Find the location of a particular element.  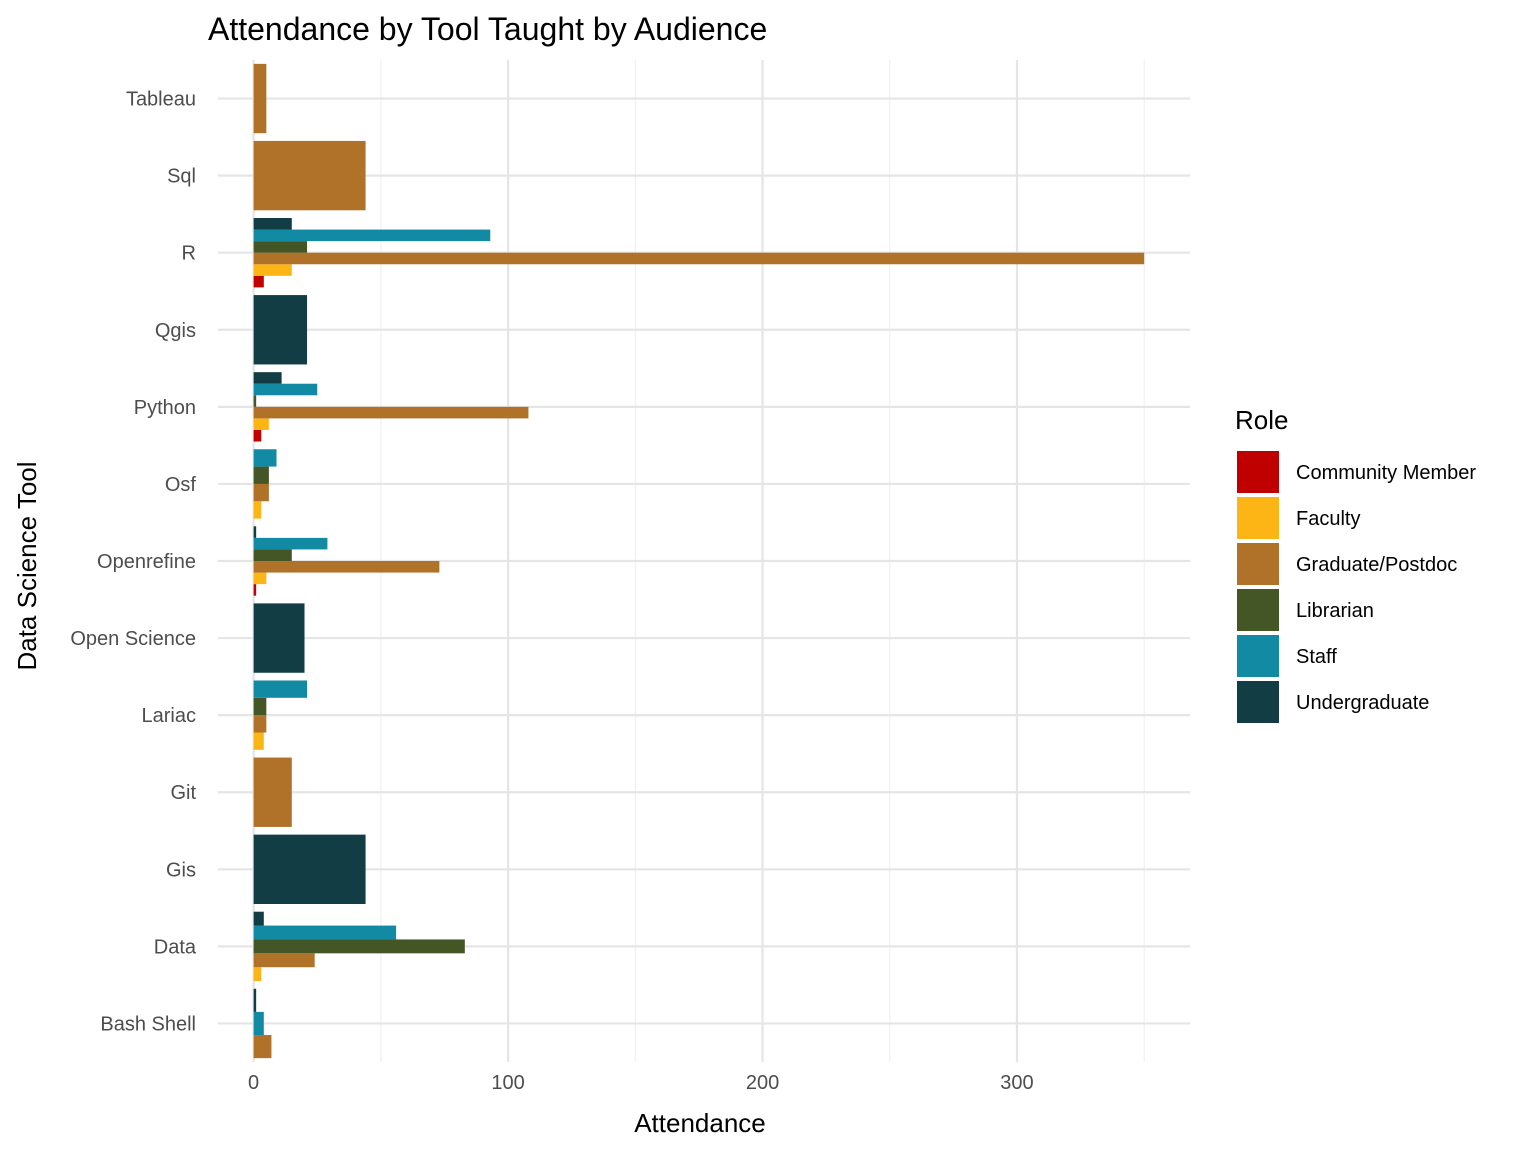

legend-key-librarian is located at coordinates (1258, 610).